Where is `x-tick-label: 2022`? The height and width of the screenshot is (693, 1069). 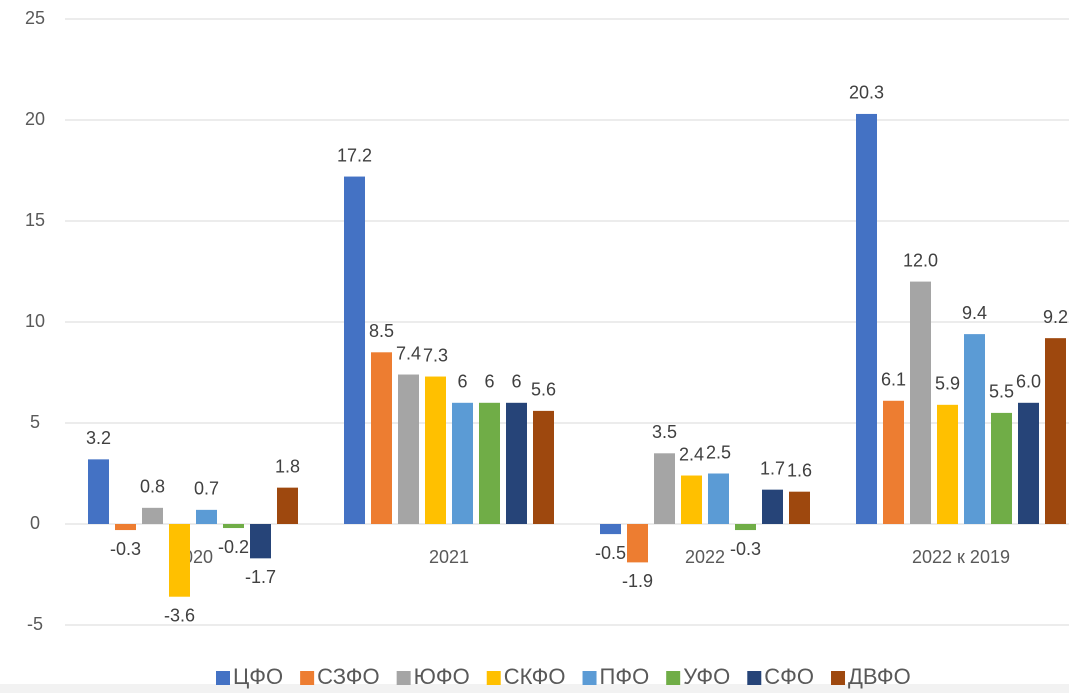 x-tick-label: 2022 is located at coordinates (705, 557).